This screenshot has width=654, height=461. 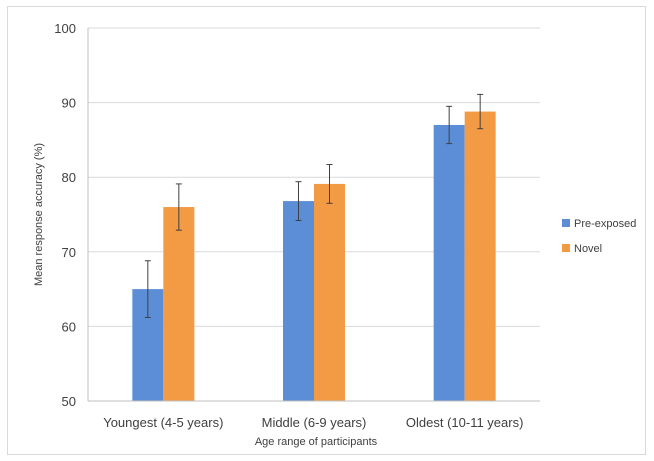 What do you see at coordinates (69, 177) in the screenshot?
I see `y-tick-label: 80` at bounding box center [69, 177].